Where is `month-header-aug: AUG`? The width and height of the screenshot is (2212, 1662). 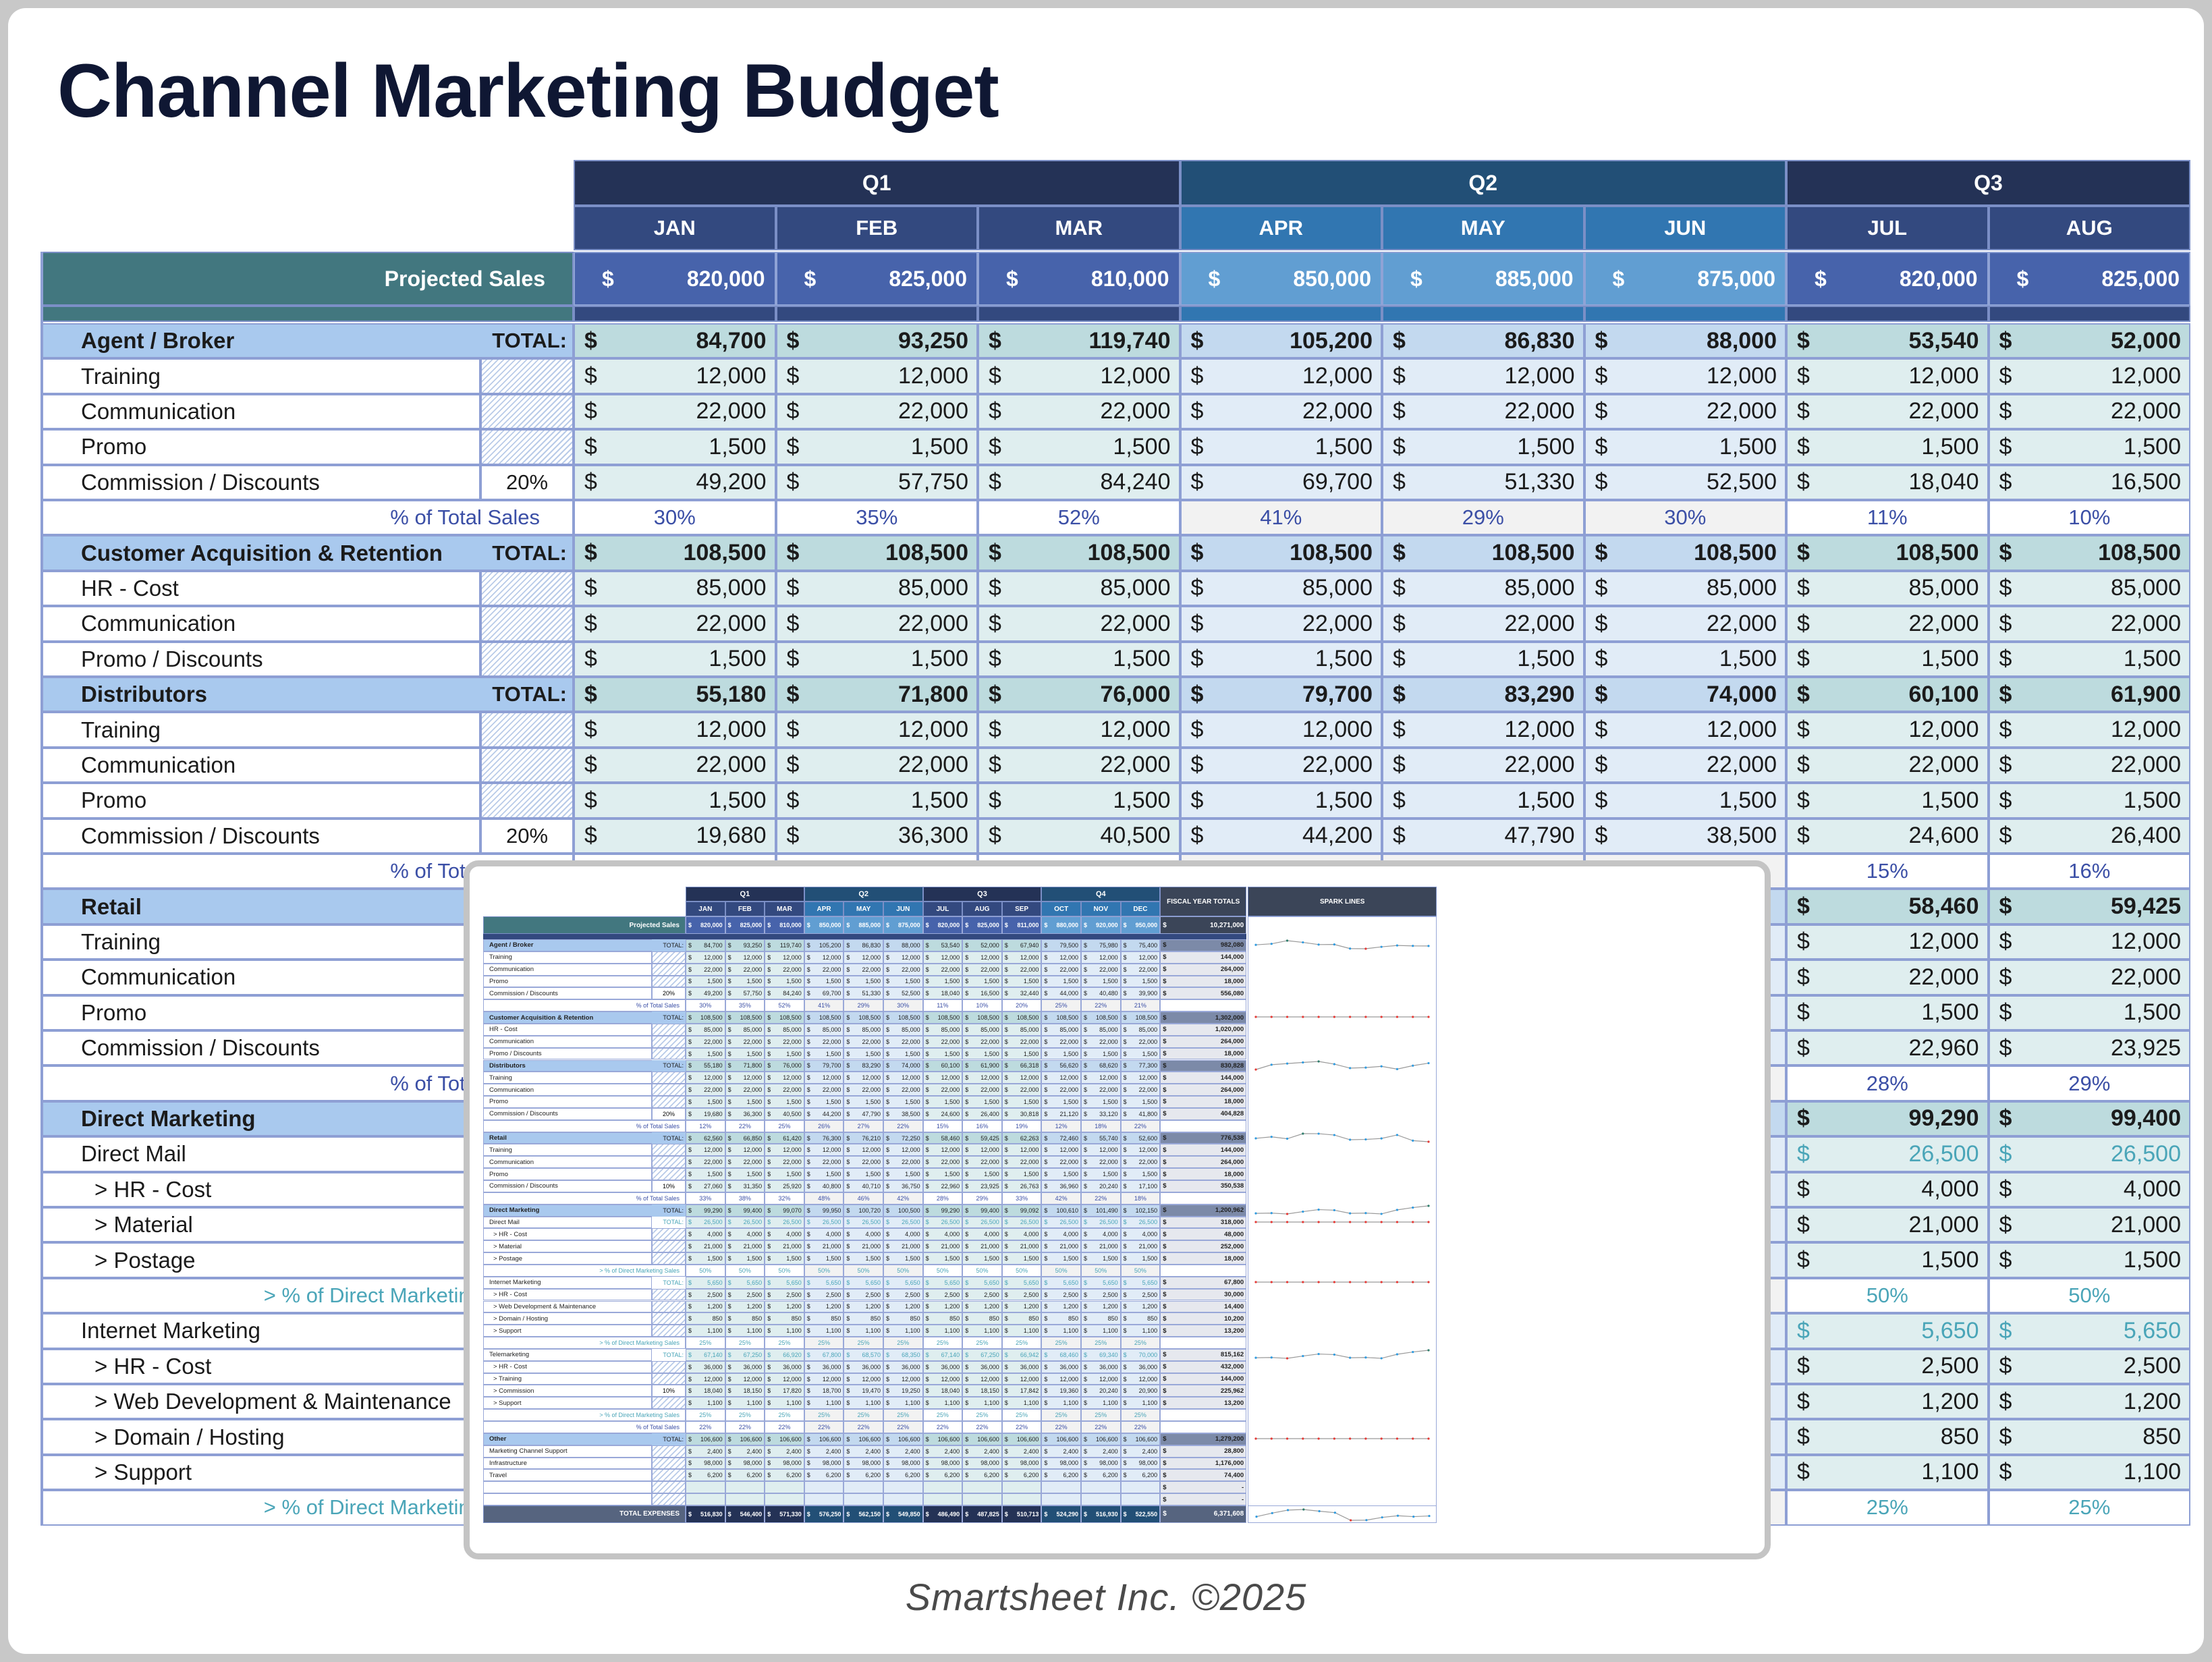 month-header-aug: AUG is located at coordinates (2089, 228).